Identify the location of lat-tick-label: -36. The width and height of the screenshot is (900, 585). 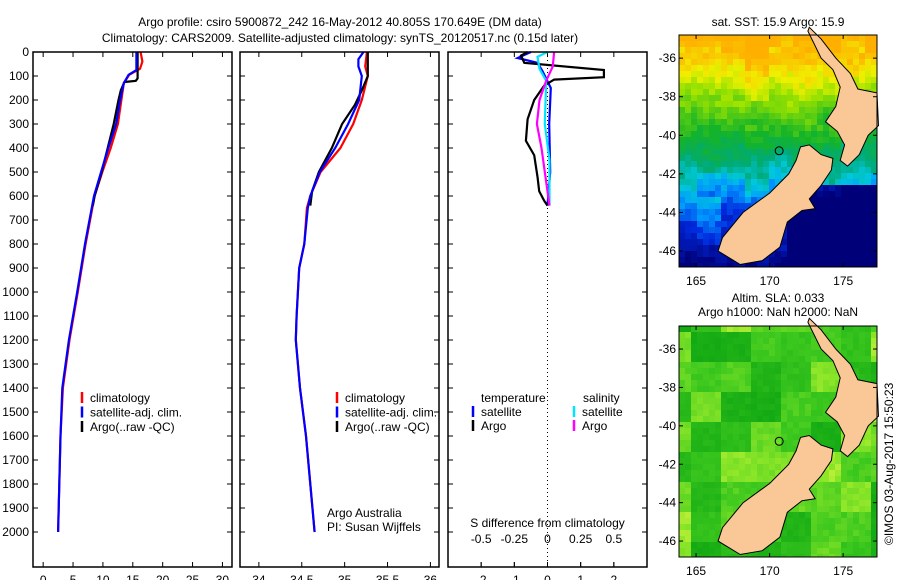
(668, 58).